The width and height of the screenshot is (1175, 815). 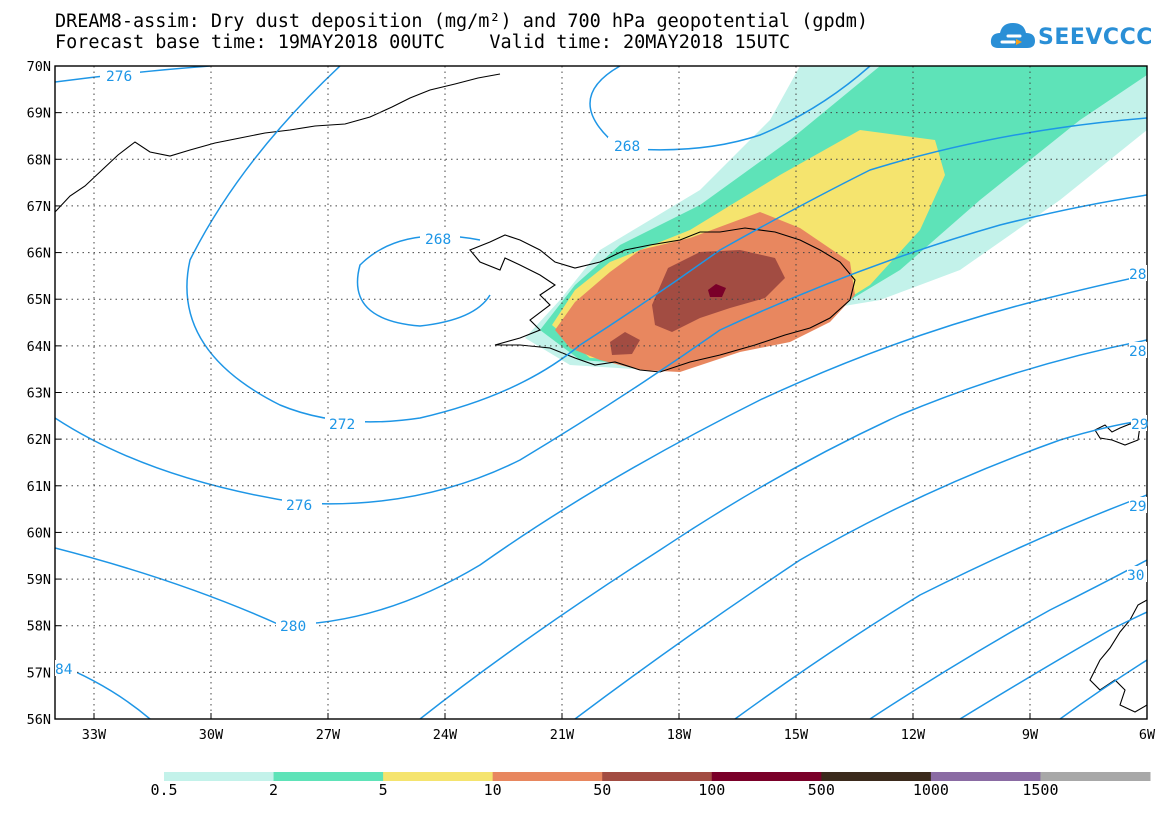 I want to click on latitude-label: 60N, so click(x=39, y=533).